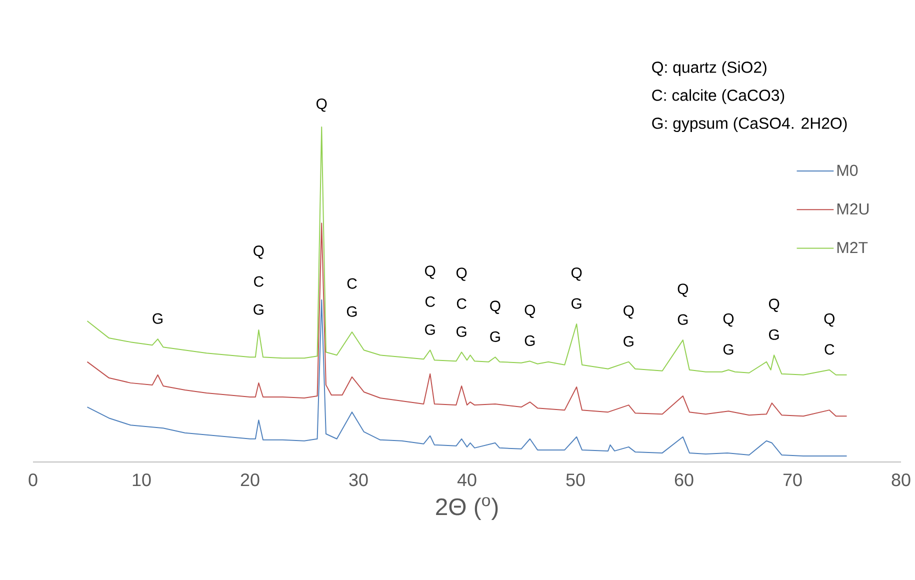  Describe the element at coordinates (466, 480) in the screenshot. I see `x-tick-label: 40` at that location.